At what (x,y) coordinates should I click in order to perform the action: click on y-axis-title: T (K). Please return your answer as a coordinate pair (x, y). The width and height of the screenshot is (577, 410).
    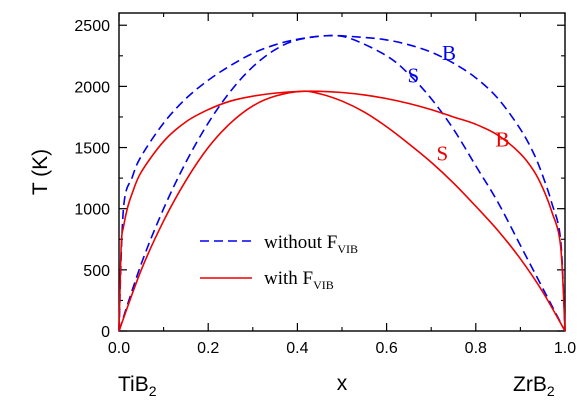
    Looking at the image, I should click on (40, 172).